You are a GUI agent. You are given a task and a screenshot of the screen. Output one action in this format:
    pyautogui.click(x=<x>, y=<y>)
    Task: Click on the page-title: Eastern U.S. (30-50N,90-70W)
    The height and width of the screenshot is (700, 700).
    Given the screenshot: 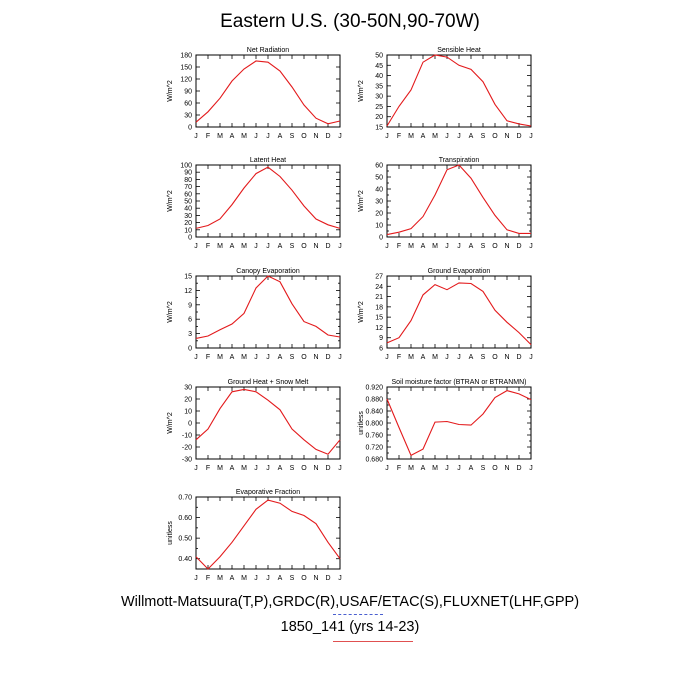 What is the action you would take?
    pyautogui.click(x=350, y=21)
    